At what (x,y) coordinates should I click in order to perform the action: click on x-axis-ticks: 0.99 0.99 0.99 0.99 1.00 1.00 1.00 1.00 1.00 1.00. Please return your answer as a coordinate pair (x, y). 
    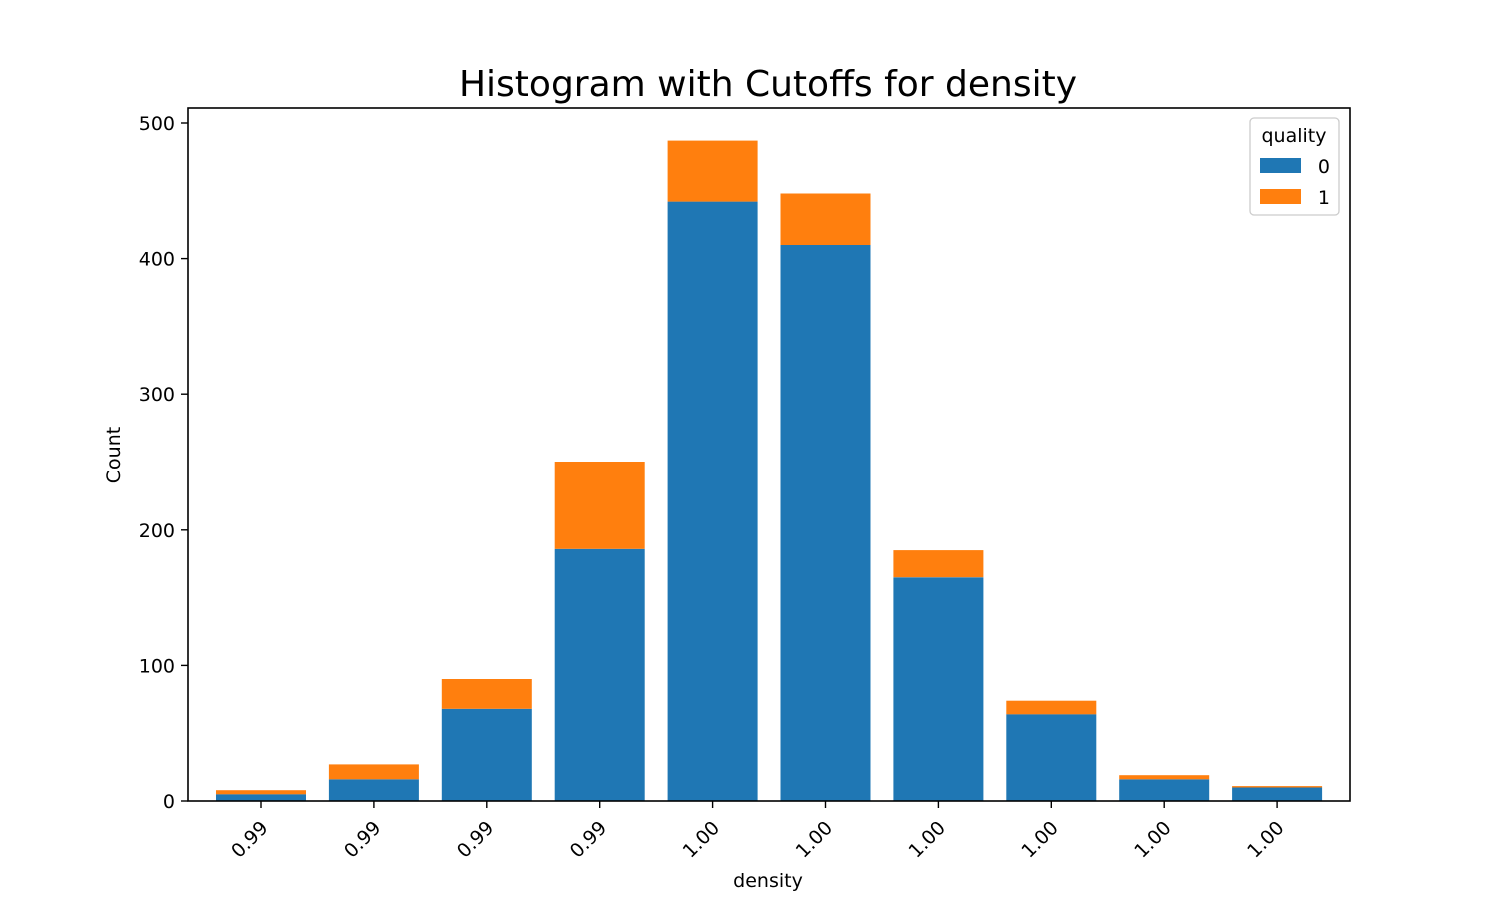
    Looking at the image, I should click on (758, 831).